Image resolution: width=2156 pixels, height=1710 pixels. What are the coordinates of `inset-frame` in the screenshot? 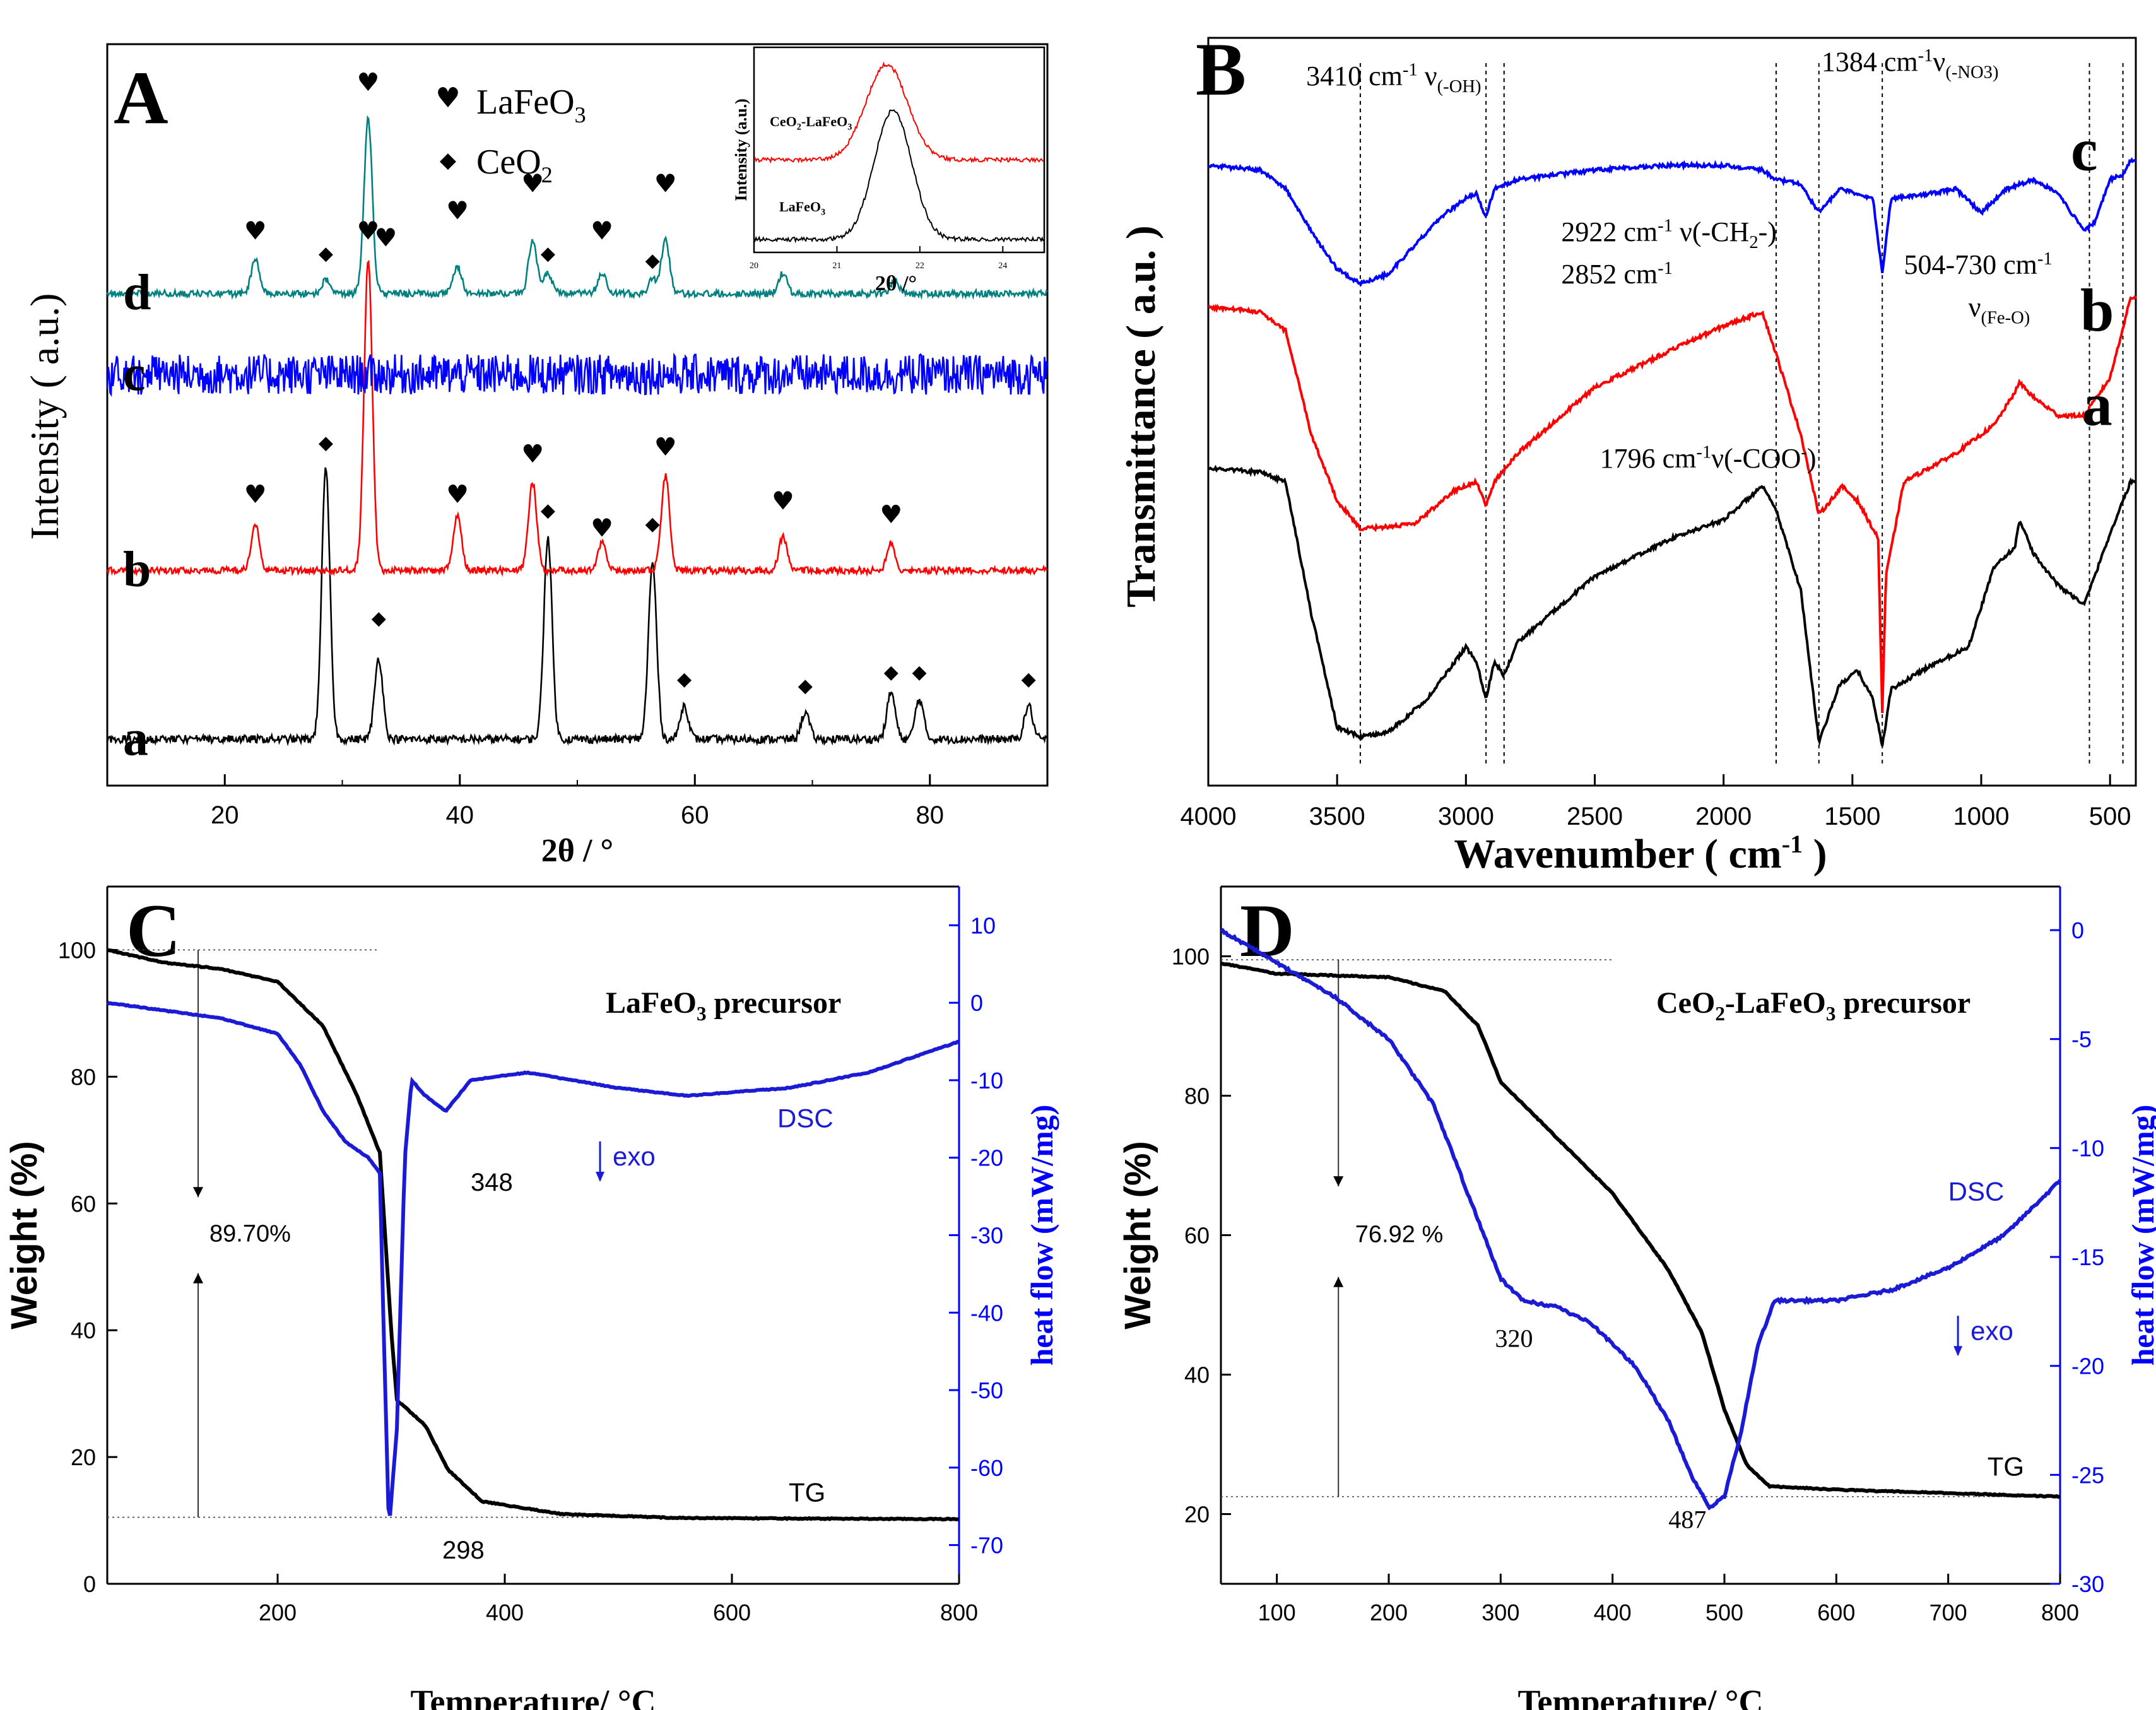 It's located at (899, 150).